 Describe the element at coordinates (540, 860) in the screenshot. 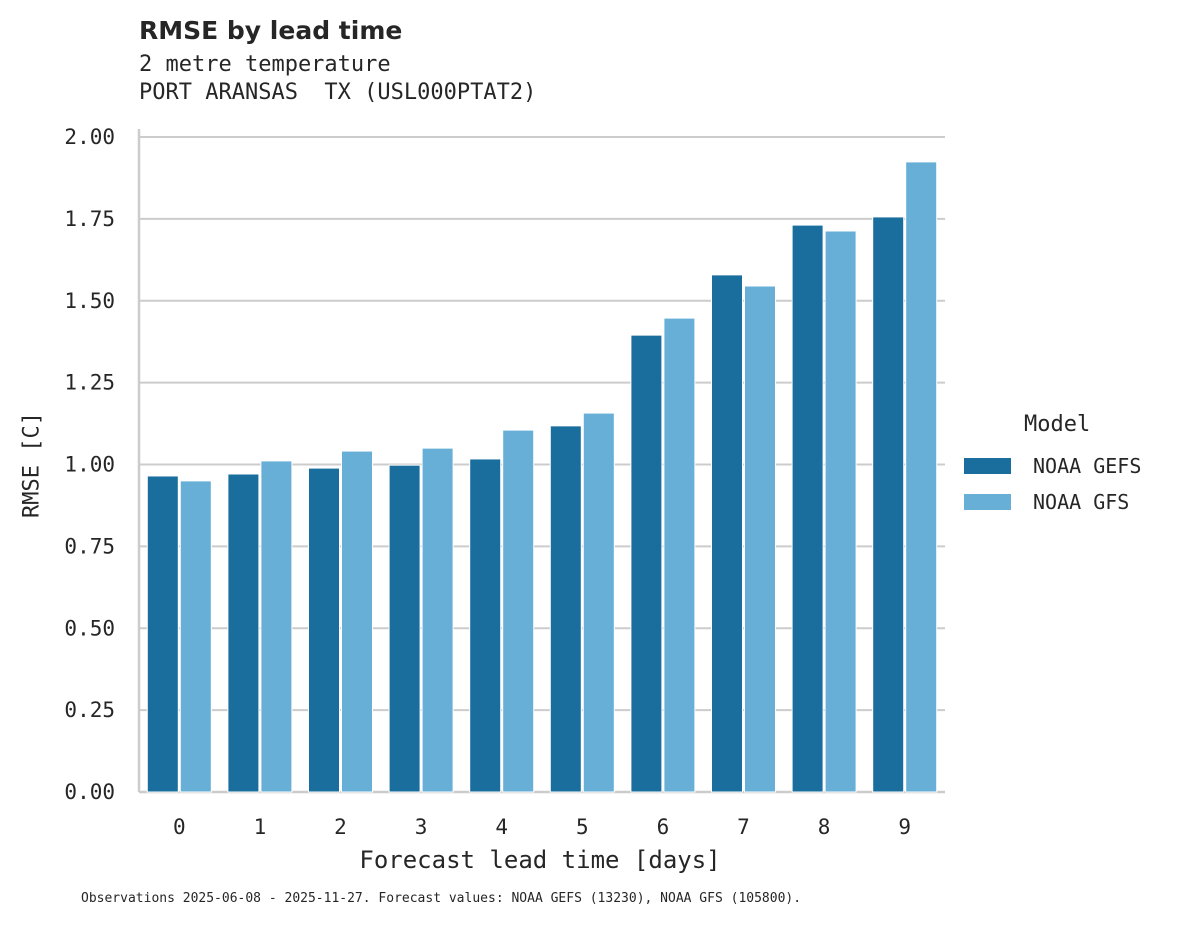

I see `x-axis-label: Forecast lead time [days]` at that location.